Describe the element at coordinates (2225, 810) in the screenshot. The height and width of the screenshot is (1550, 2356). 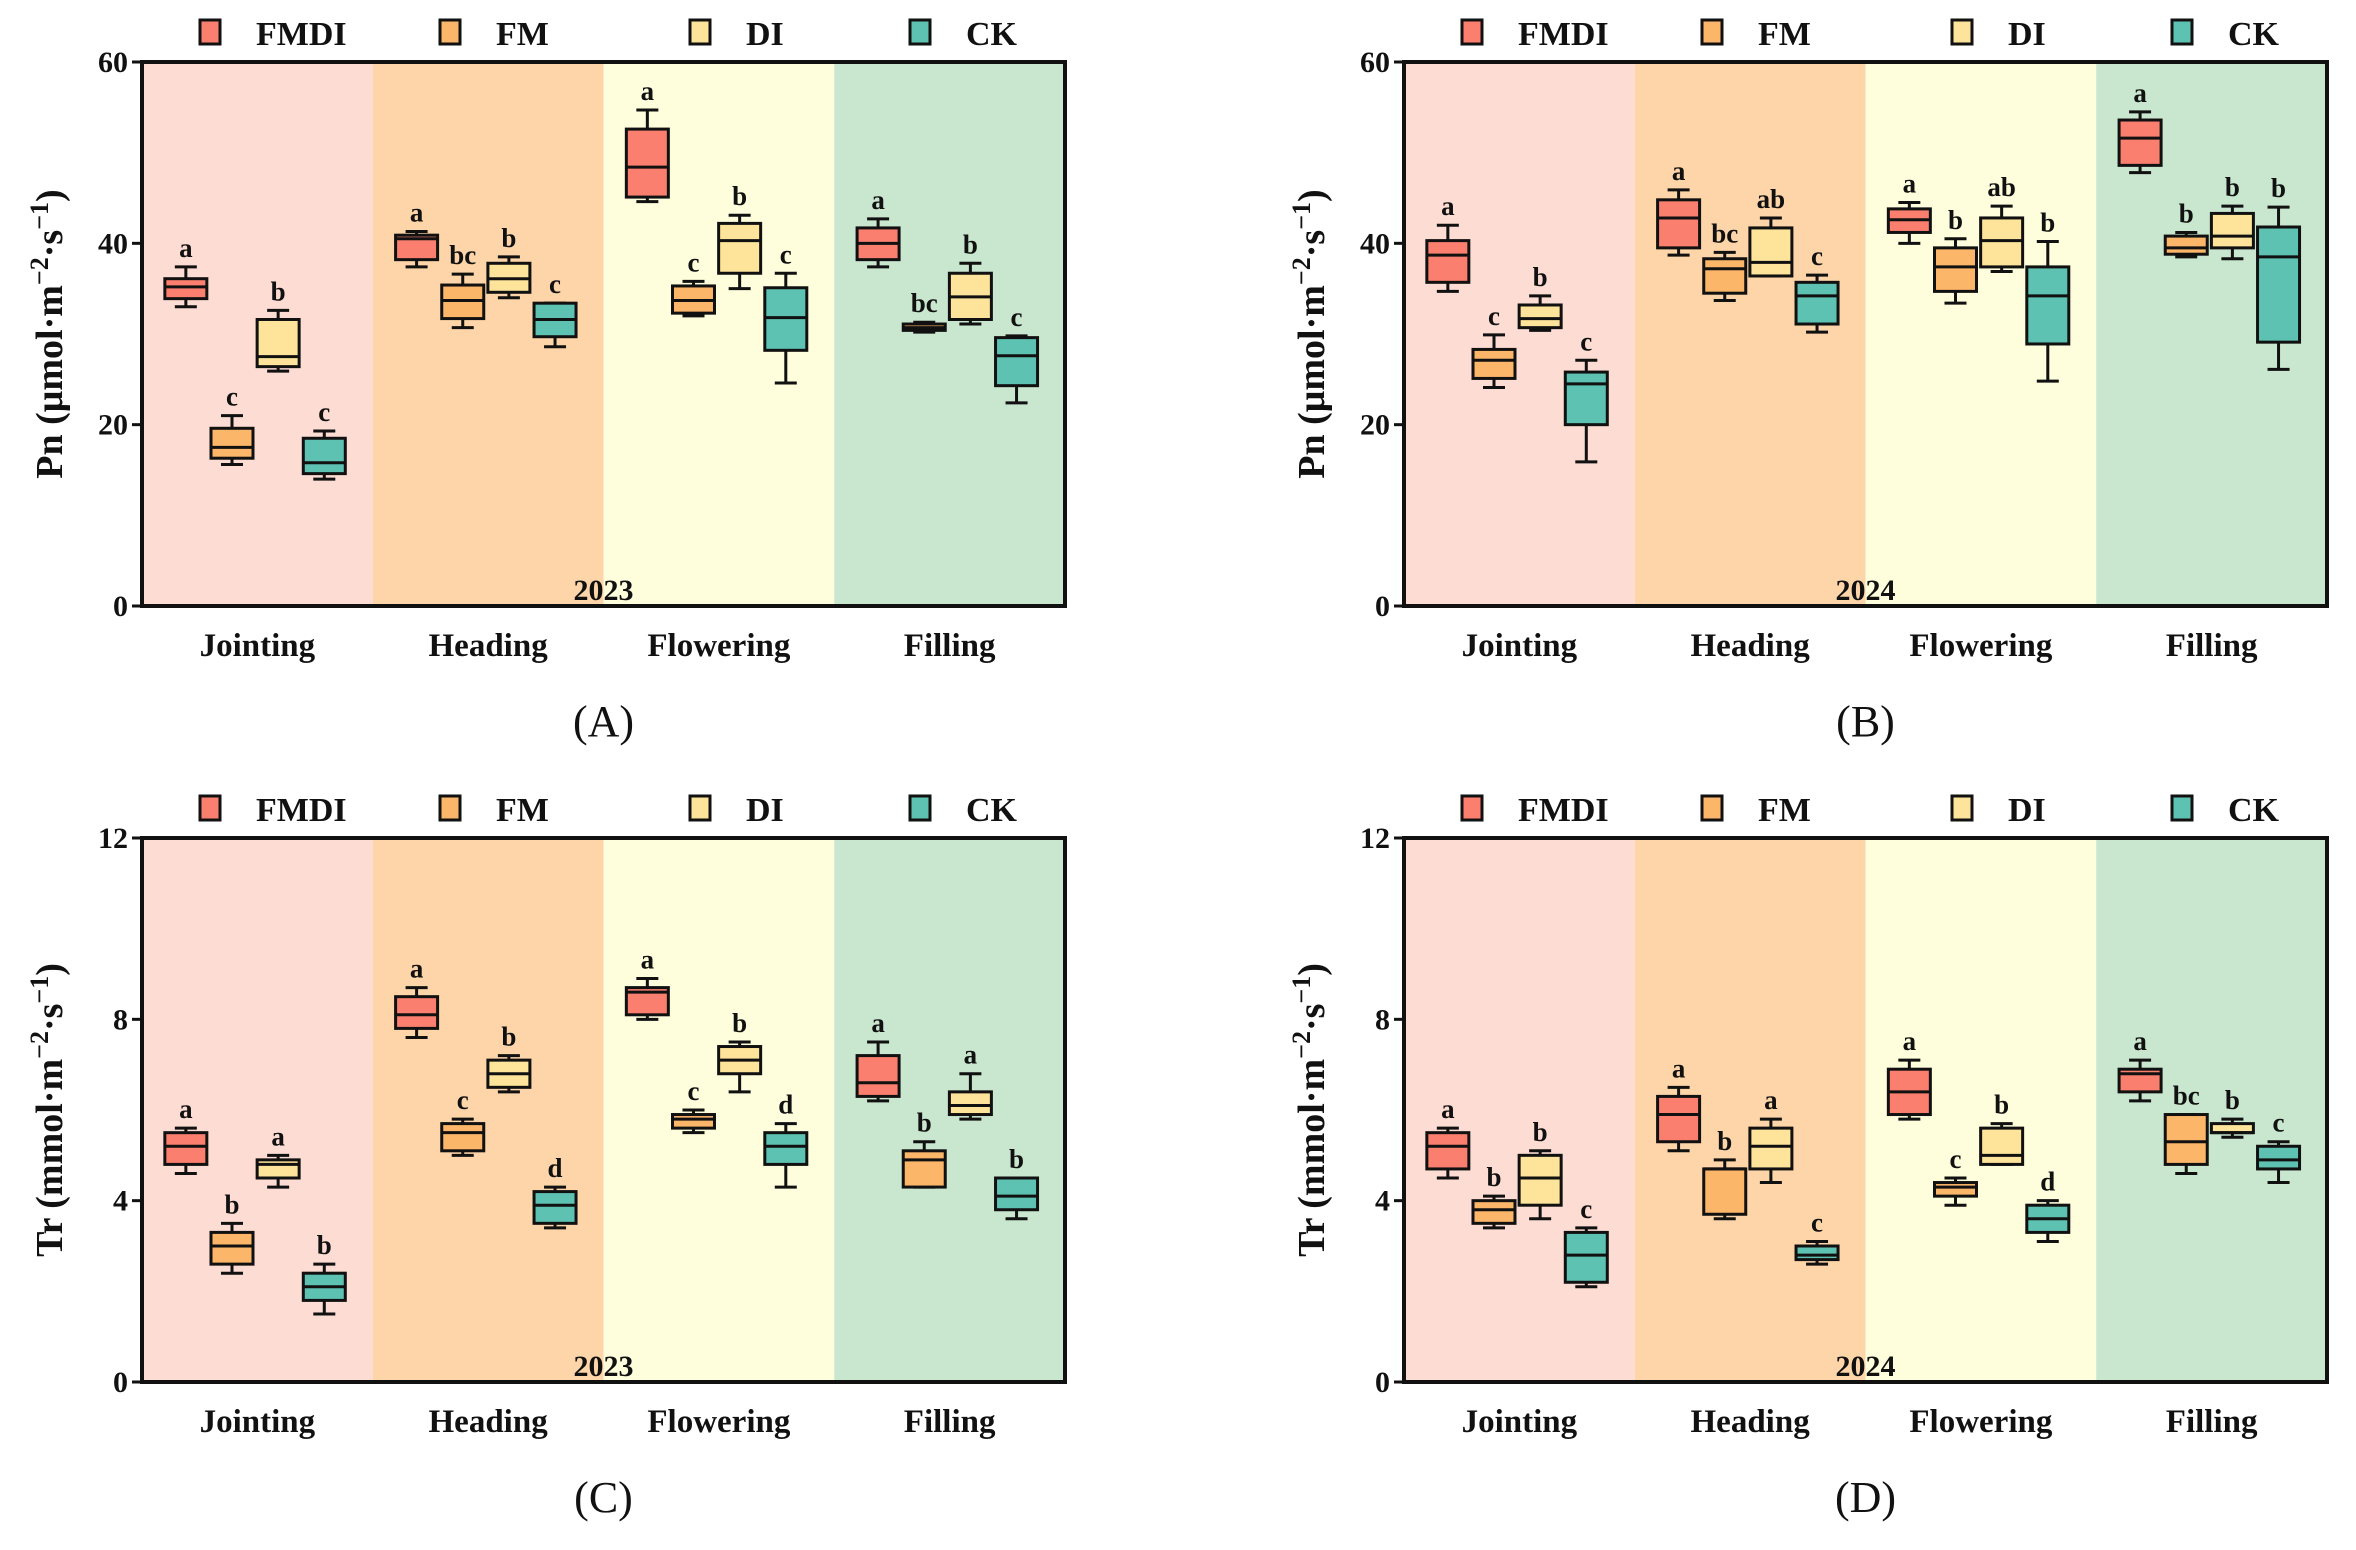
I see `legend-item-ck: CK` at that location.